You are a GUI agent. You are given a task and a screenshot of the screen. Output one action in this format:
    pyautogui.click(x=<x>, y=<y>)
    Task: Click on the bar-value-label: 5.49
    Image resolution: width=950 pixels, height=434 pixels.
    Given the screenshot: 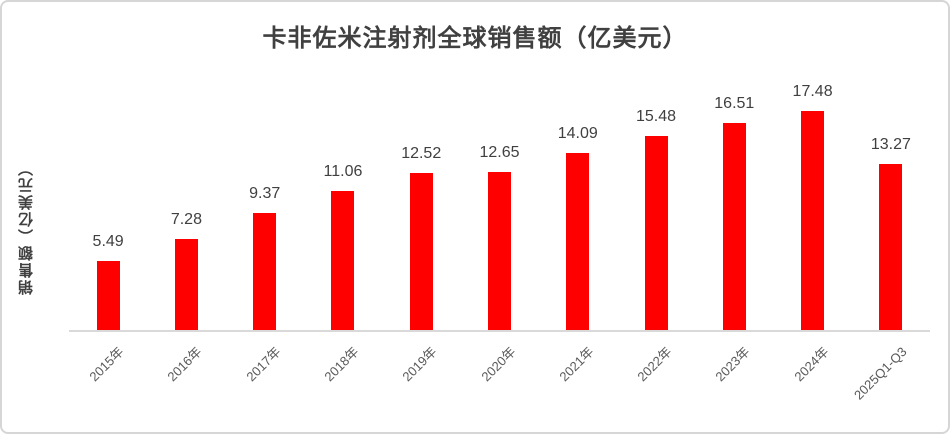 What is the action you would take?
    pyautogui.click(x=108, y=242)
    